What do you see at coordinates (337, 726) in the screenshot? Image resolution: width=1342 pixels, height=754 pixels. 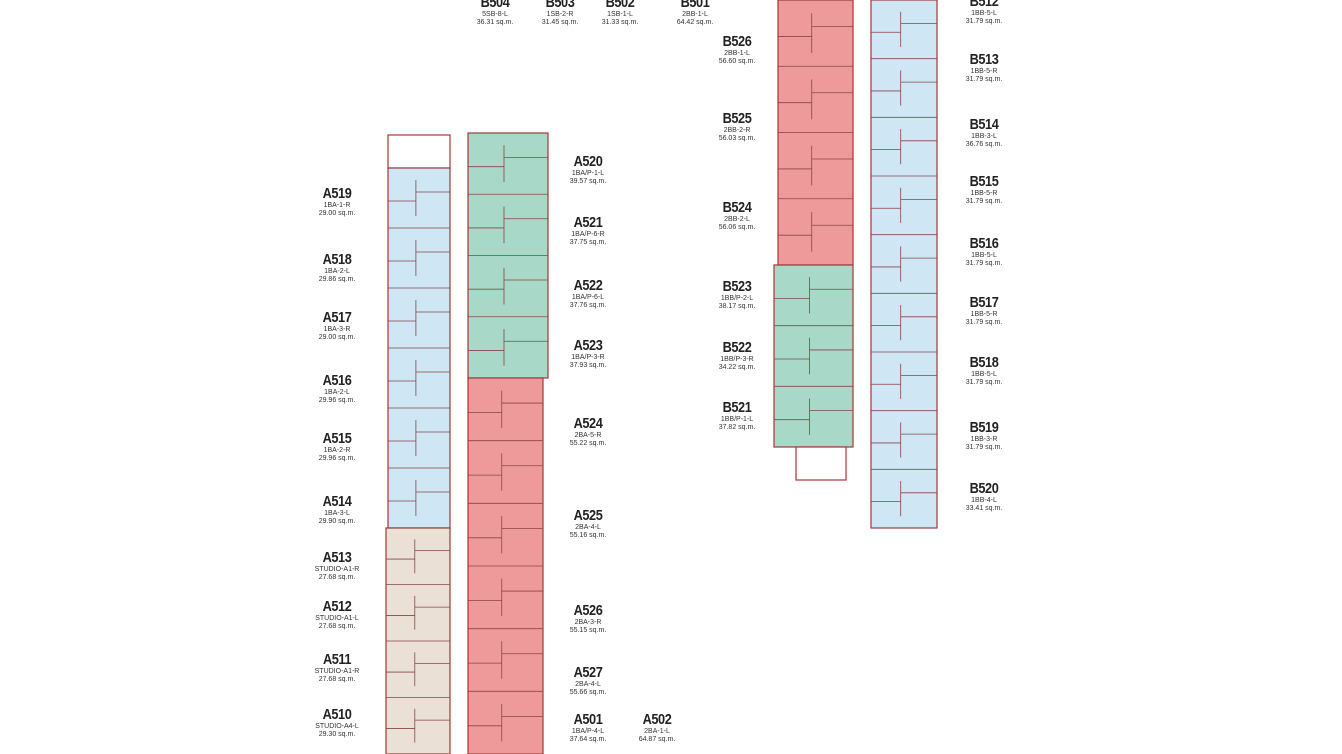 I see `unit-type: STUDIO-A4-L` at bounding box center [337, 726].